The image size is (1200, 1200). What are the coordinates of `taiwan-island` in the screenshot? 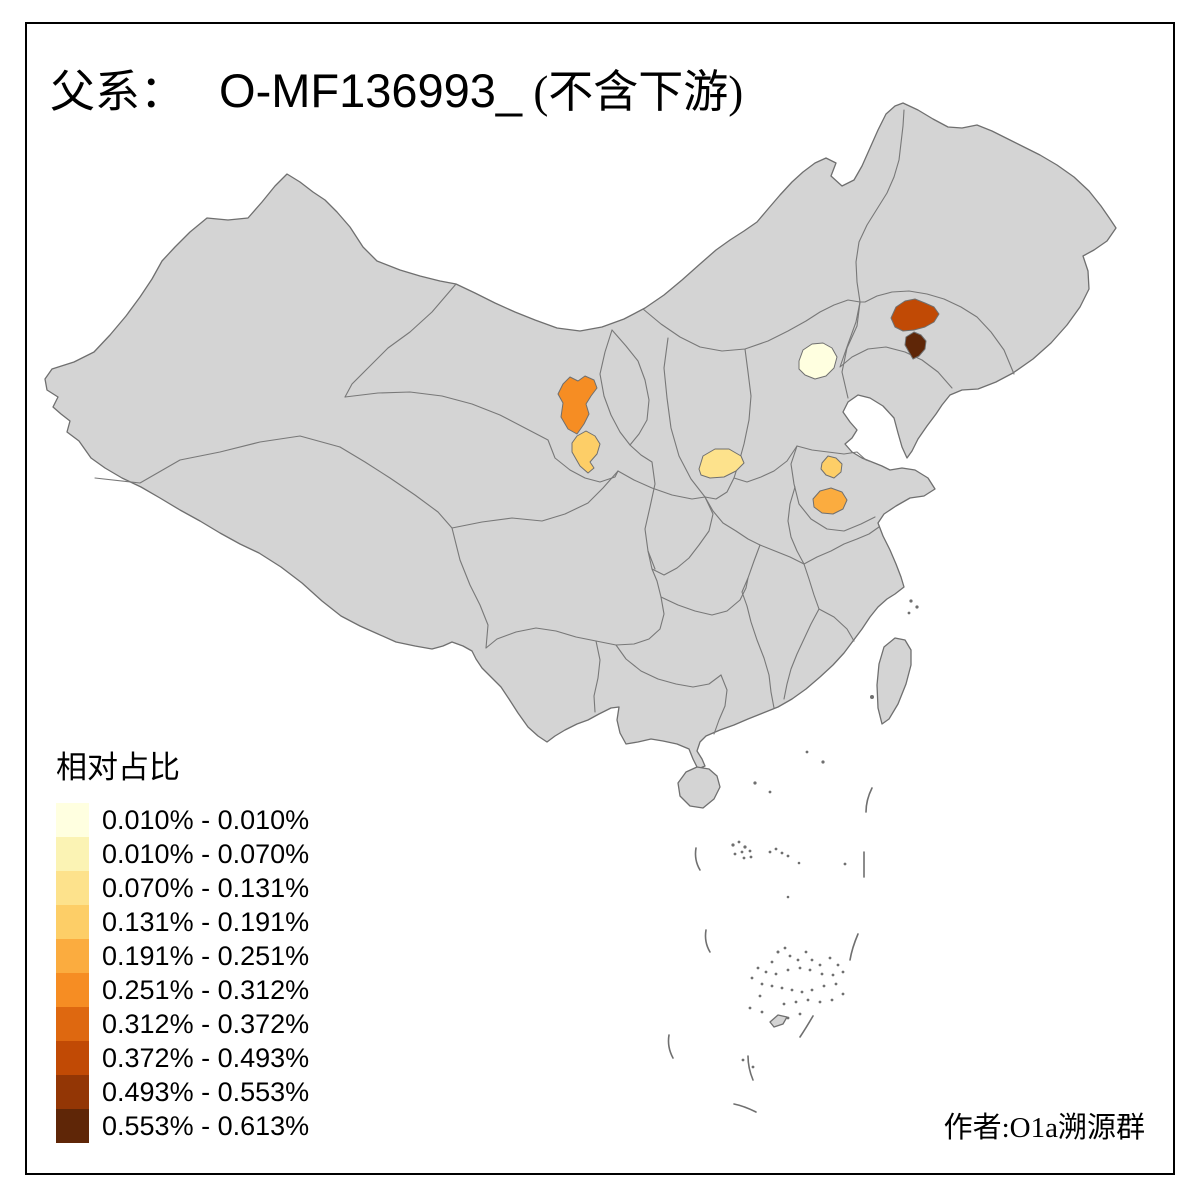 It's located at (894, 681).